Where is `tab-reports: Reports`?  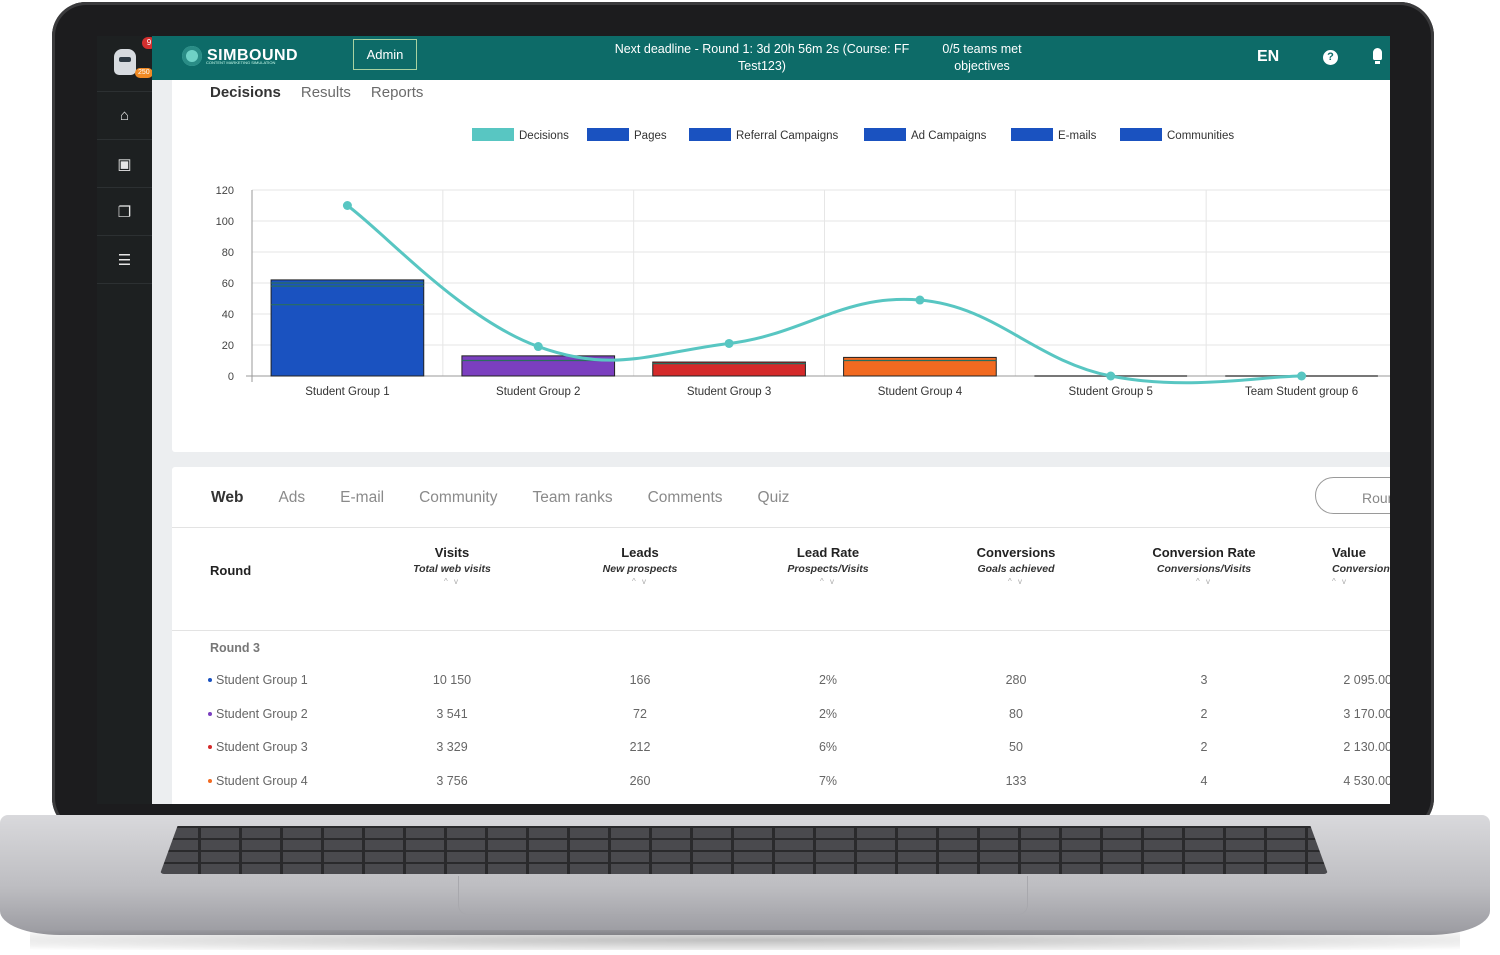 tab-reports: Reports is located at coordinates (397, 92).